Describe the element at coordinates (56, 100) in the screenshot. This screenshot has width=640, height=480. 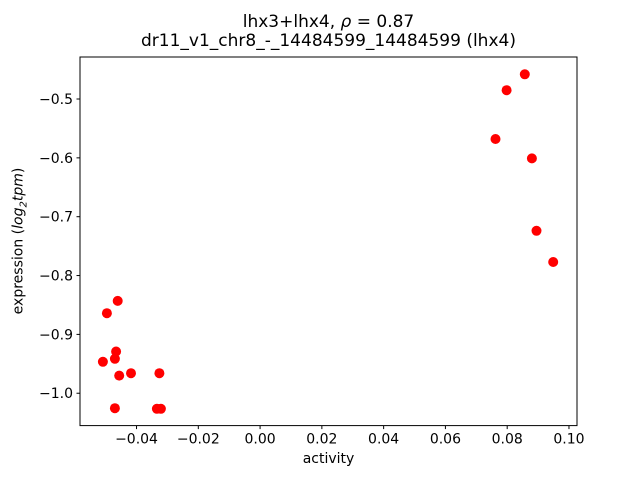
I see `y-tick-label: −0.5` at that location.